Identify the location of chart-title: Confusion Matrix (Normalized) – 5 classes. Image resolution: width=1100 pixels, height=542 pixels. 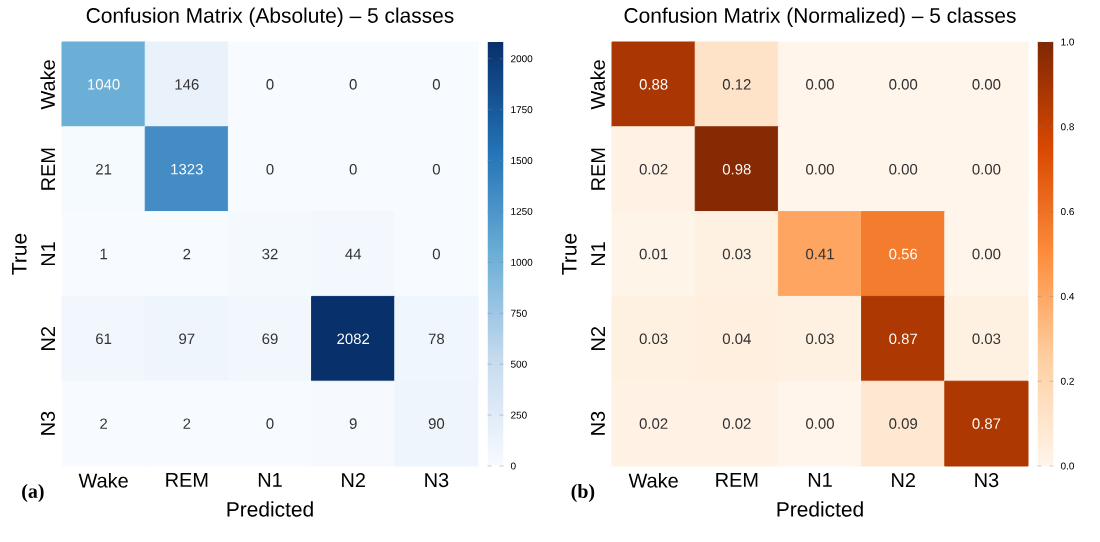
(820, 17).